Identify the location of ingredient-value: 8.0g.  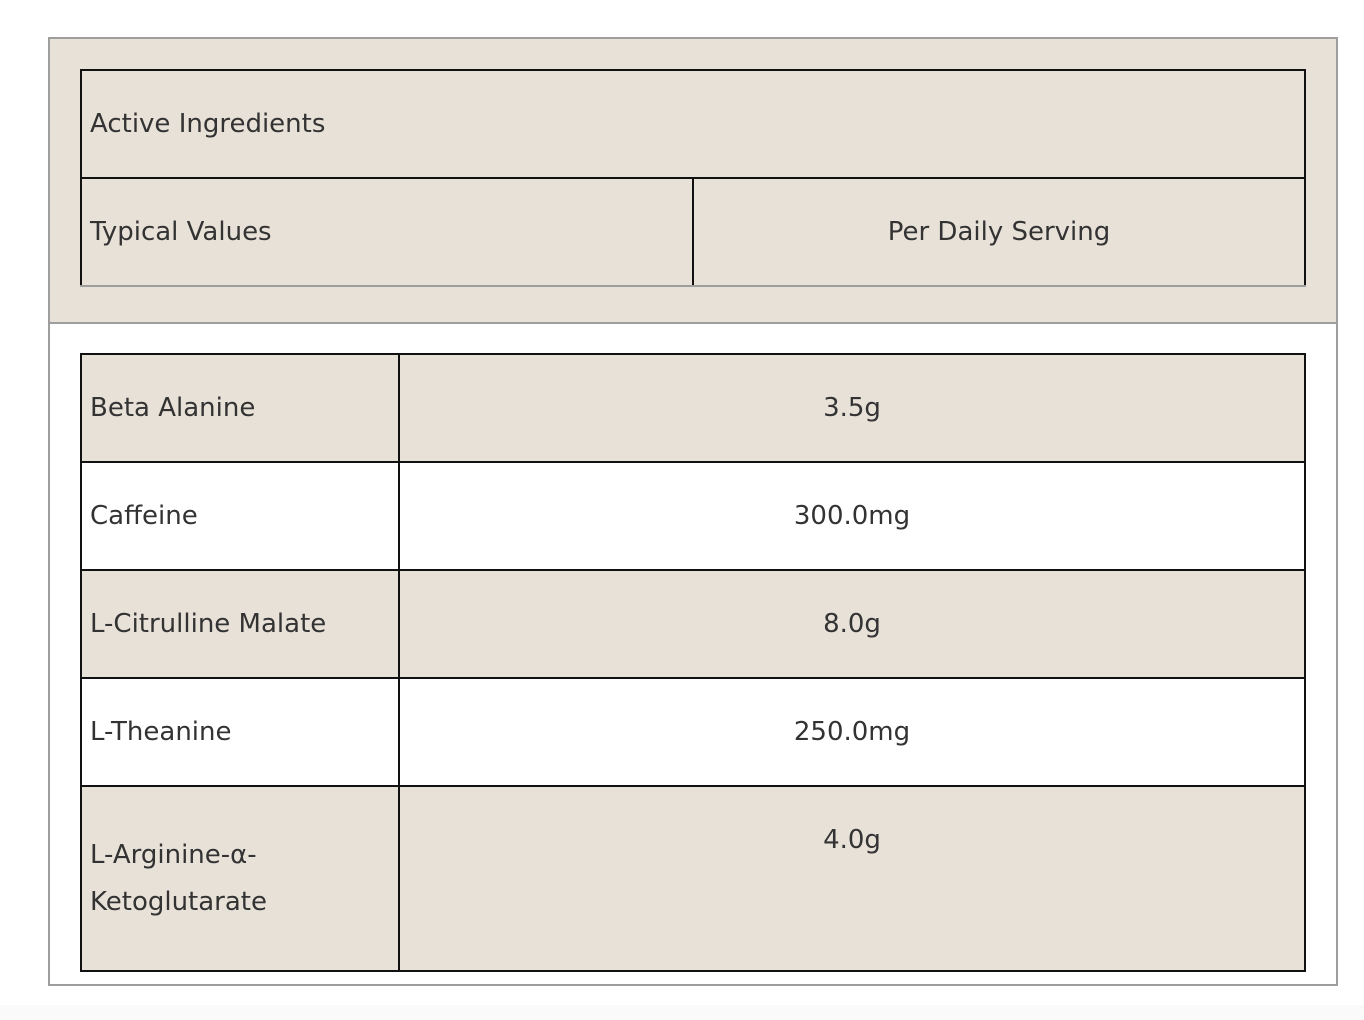
(852, 624).